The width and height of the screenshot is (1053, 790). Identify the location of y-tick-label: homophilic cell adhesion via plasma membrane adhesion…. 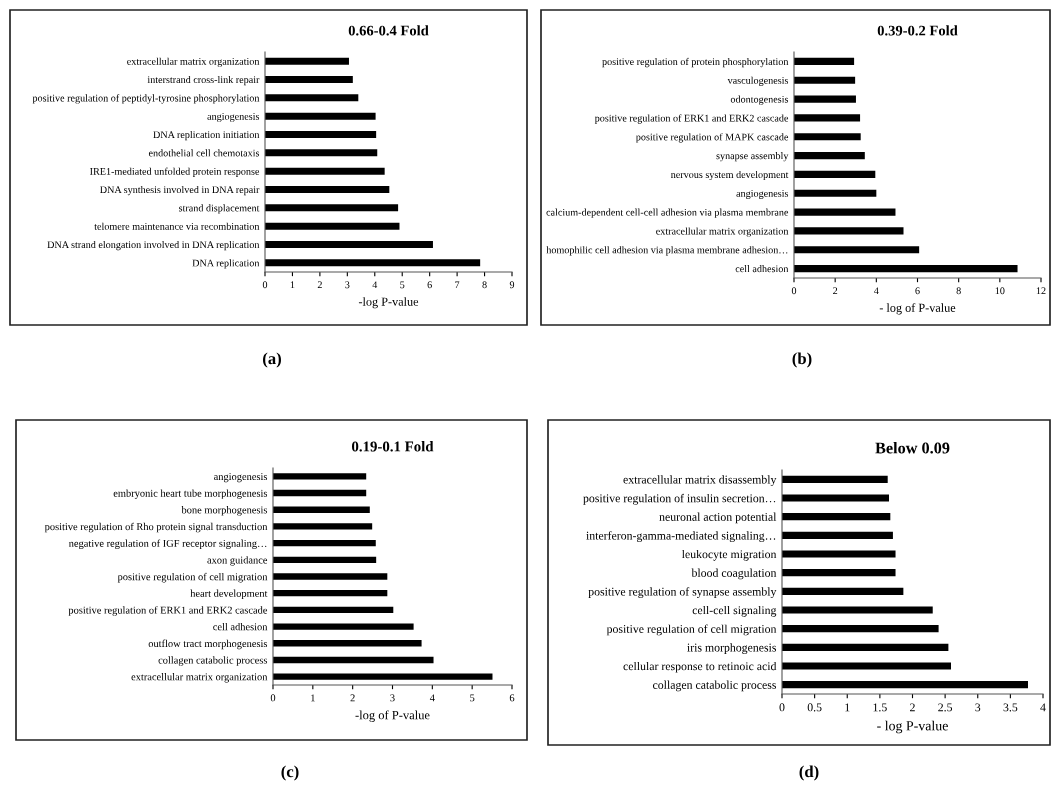
(667, 251).